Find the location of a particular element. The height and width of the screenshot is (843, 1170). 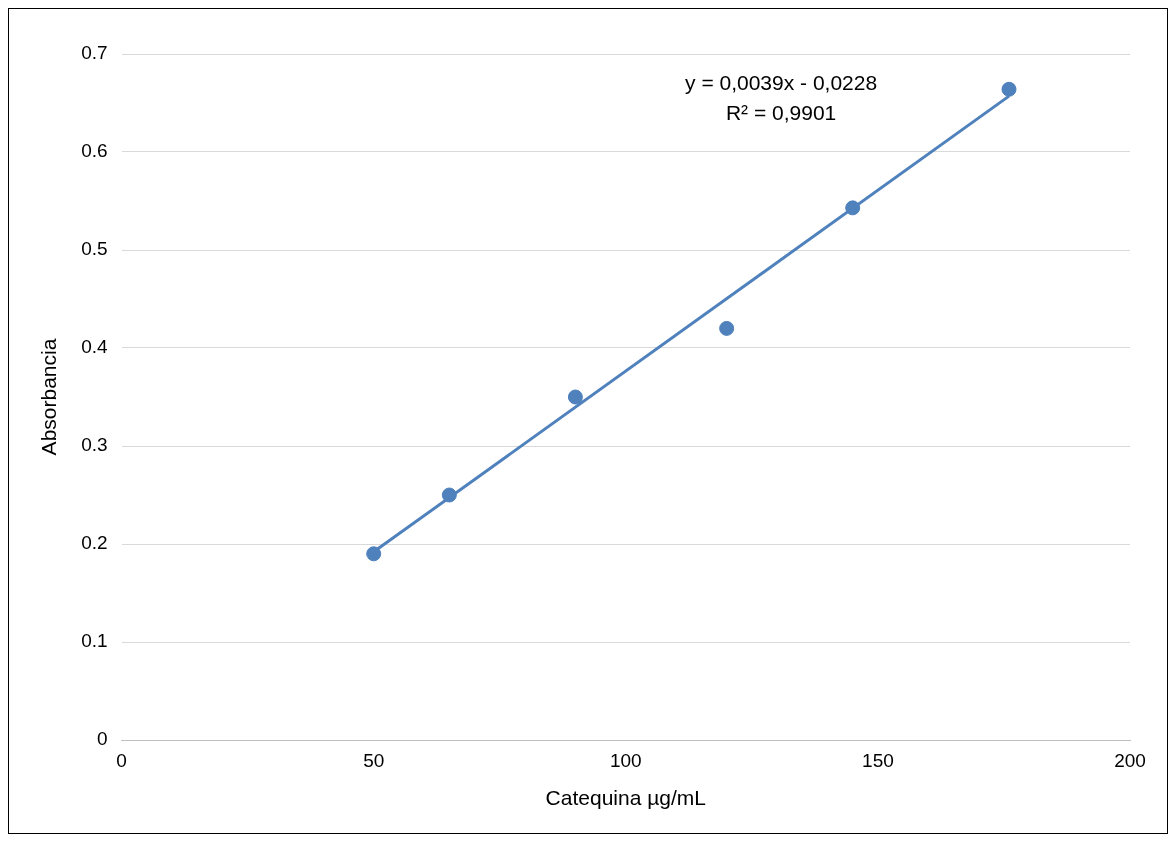

x-tick-label: 150 is located at coordinates (878, 760).